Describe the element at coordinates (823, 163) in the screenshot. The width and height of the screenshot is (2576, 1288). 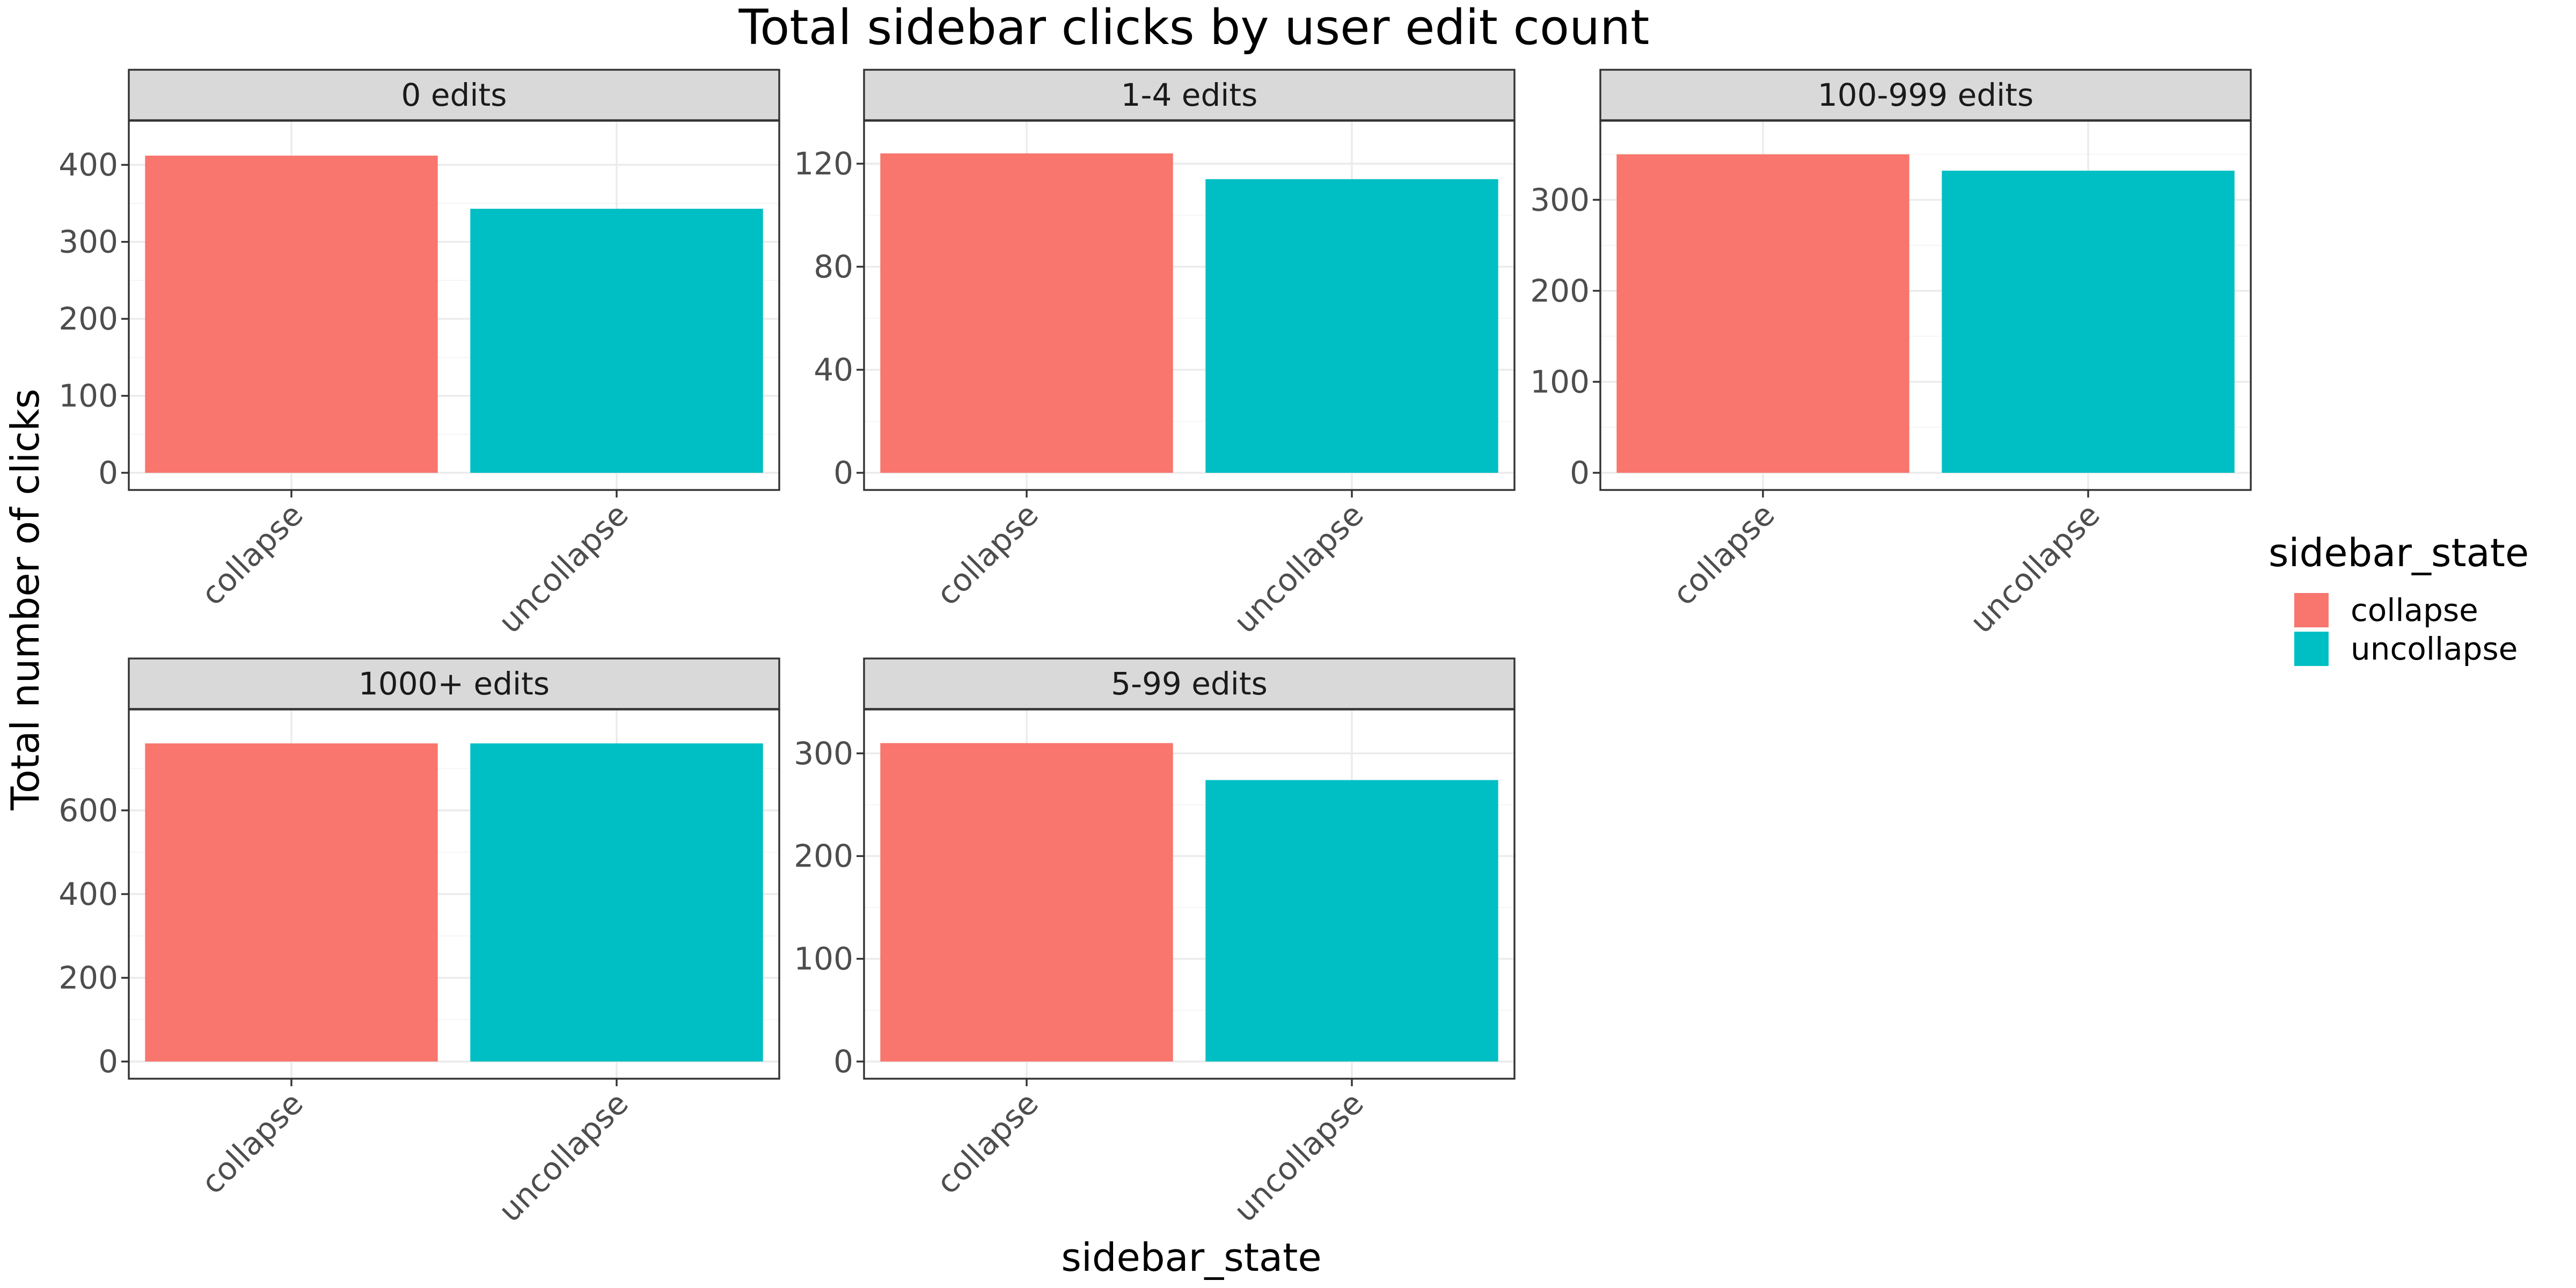
I see `y-tick-label: 120` at that location.